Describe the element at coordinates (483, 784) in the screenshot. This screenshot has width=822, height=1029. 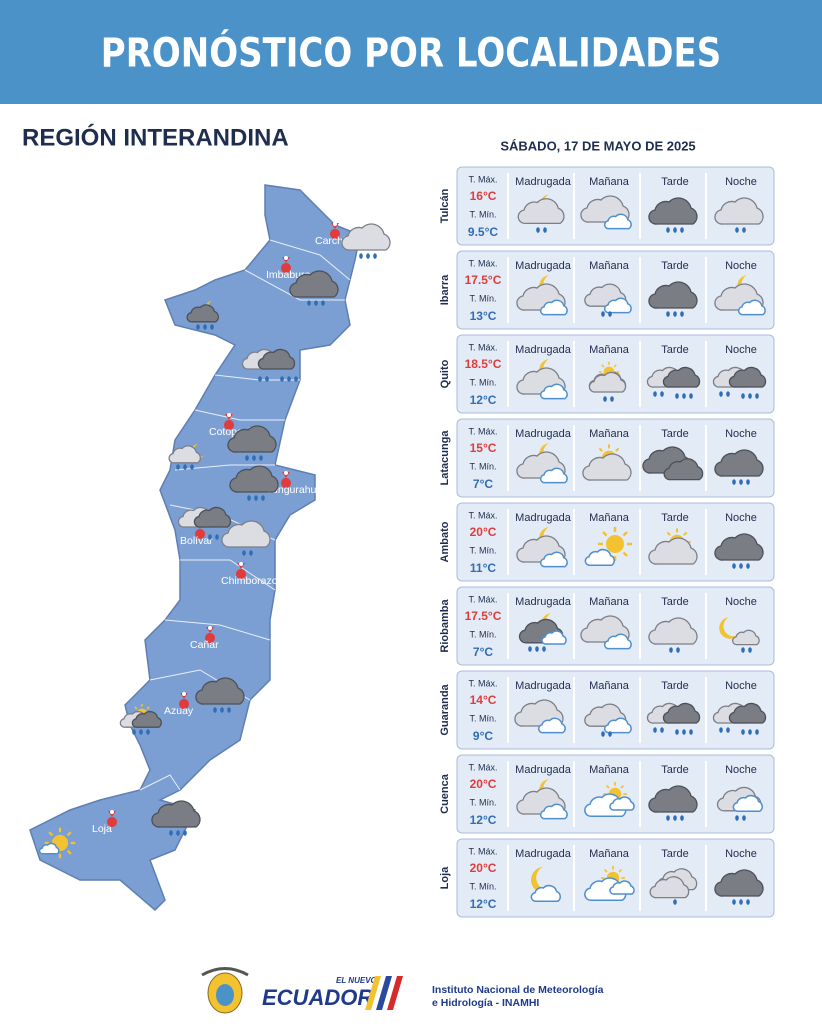
I see `tmax-value: 20°C` at that location.